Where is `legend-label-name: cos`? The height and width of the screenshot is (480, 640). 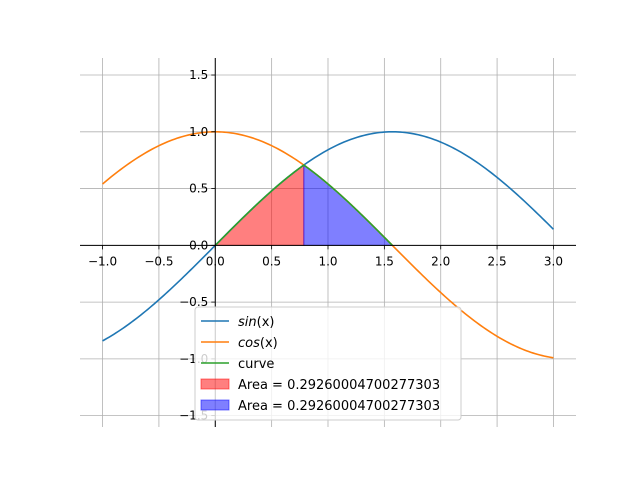
legend-label-name: cos is located at coordinates (249, 343).